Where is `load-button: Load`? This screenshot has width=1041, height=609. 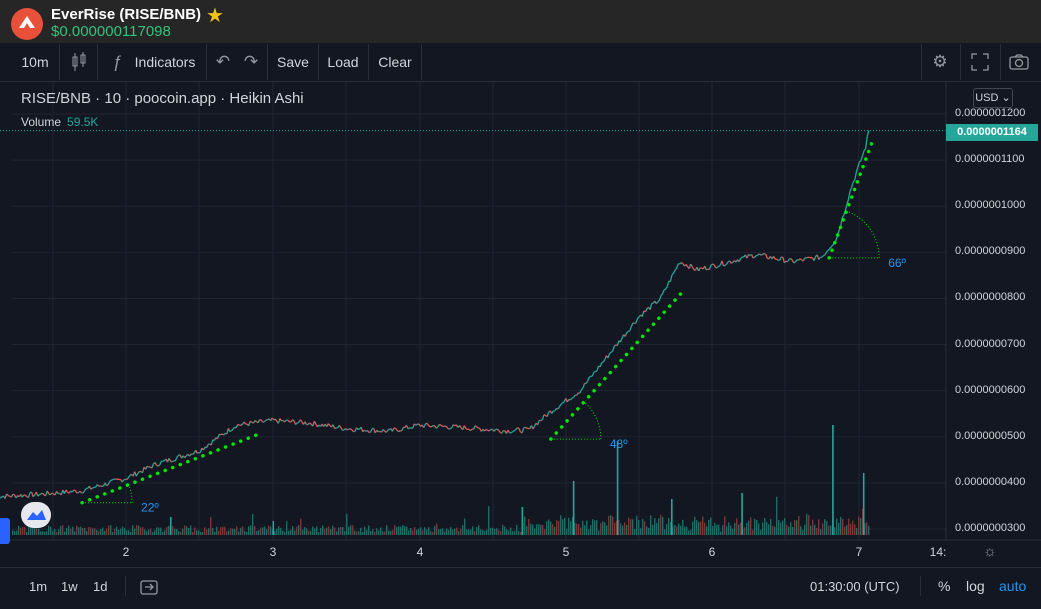
load-button: Load is located at coordinates (343, 62).